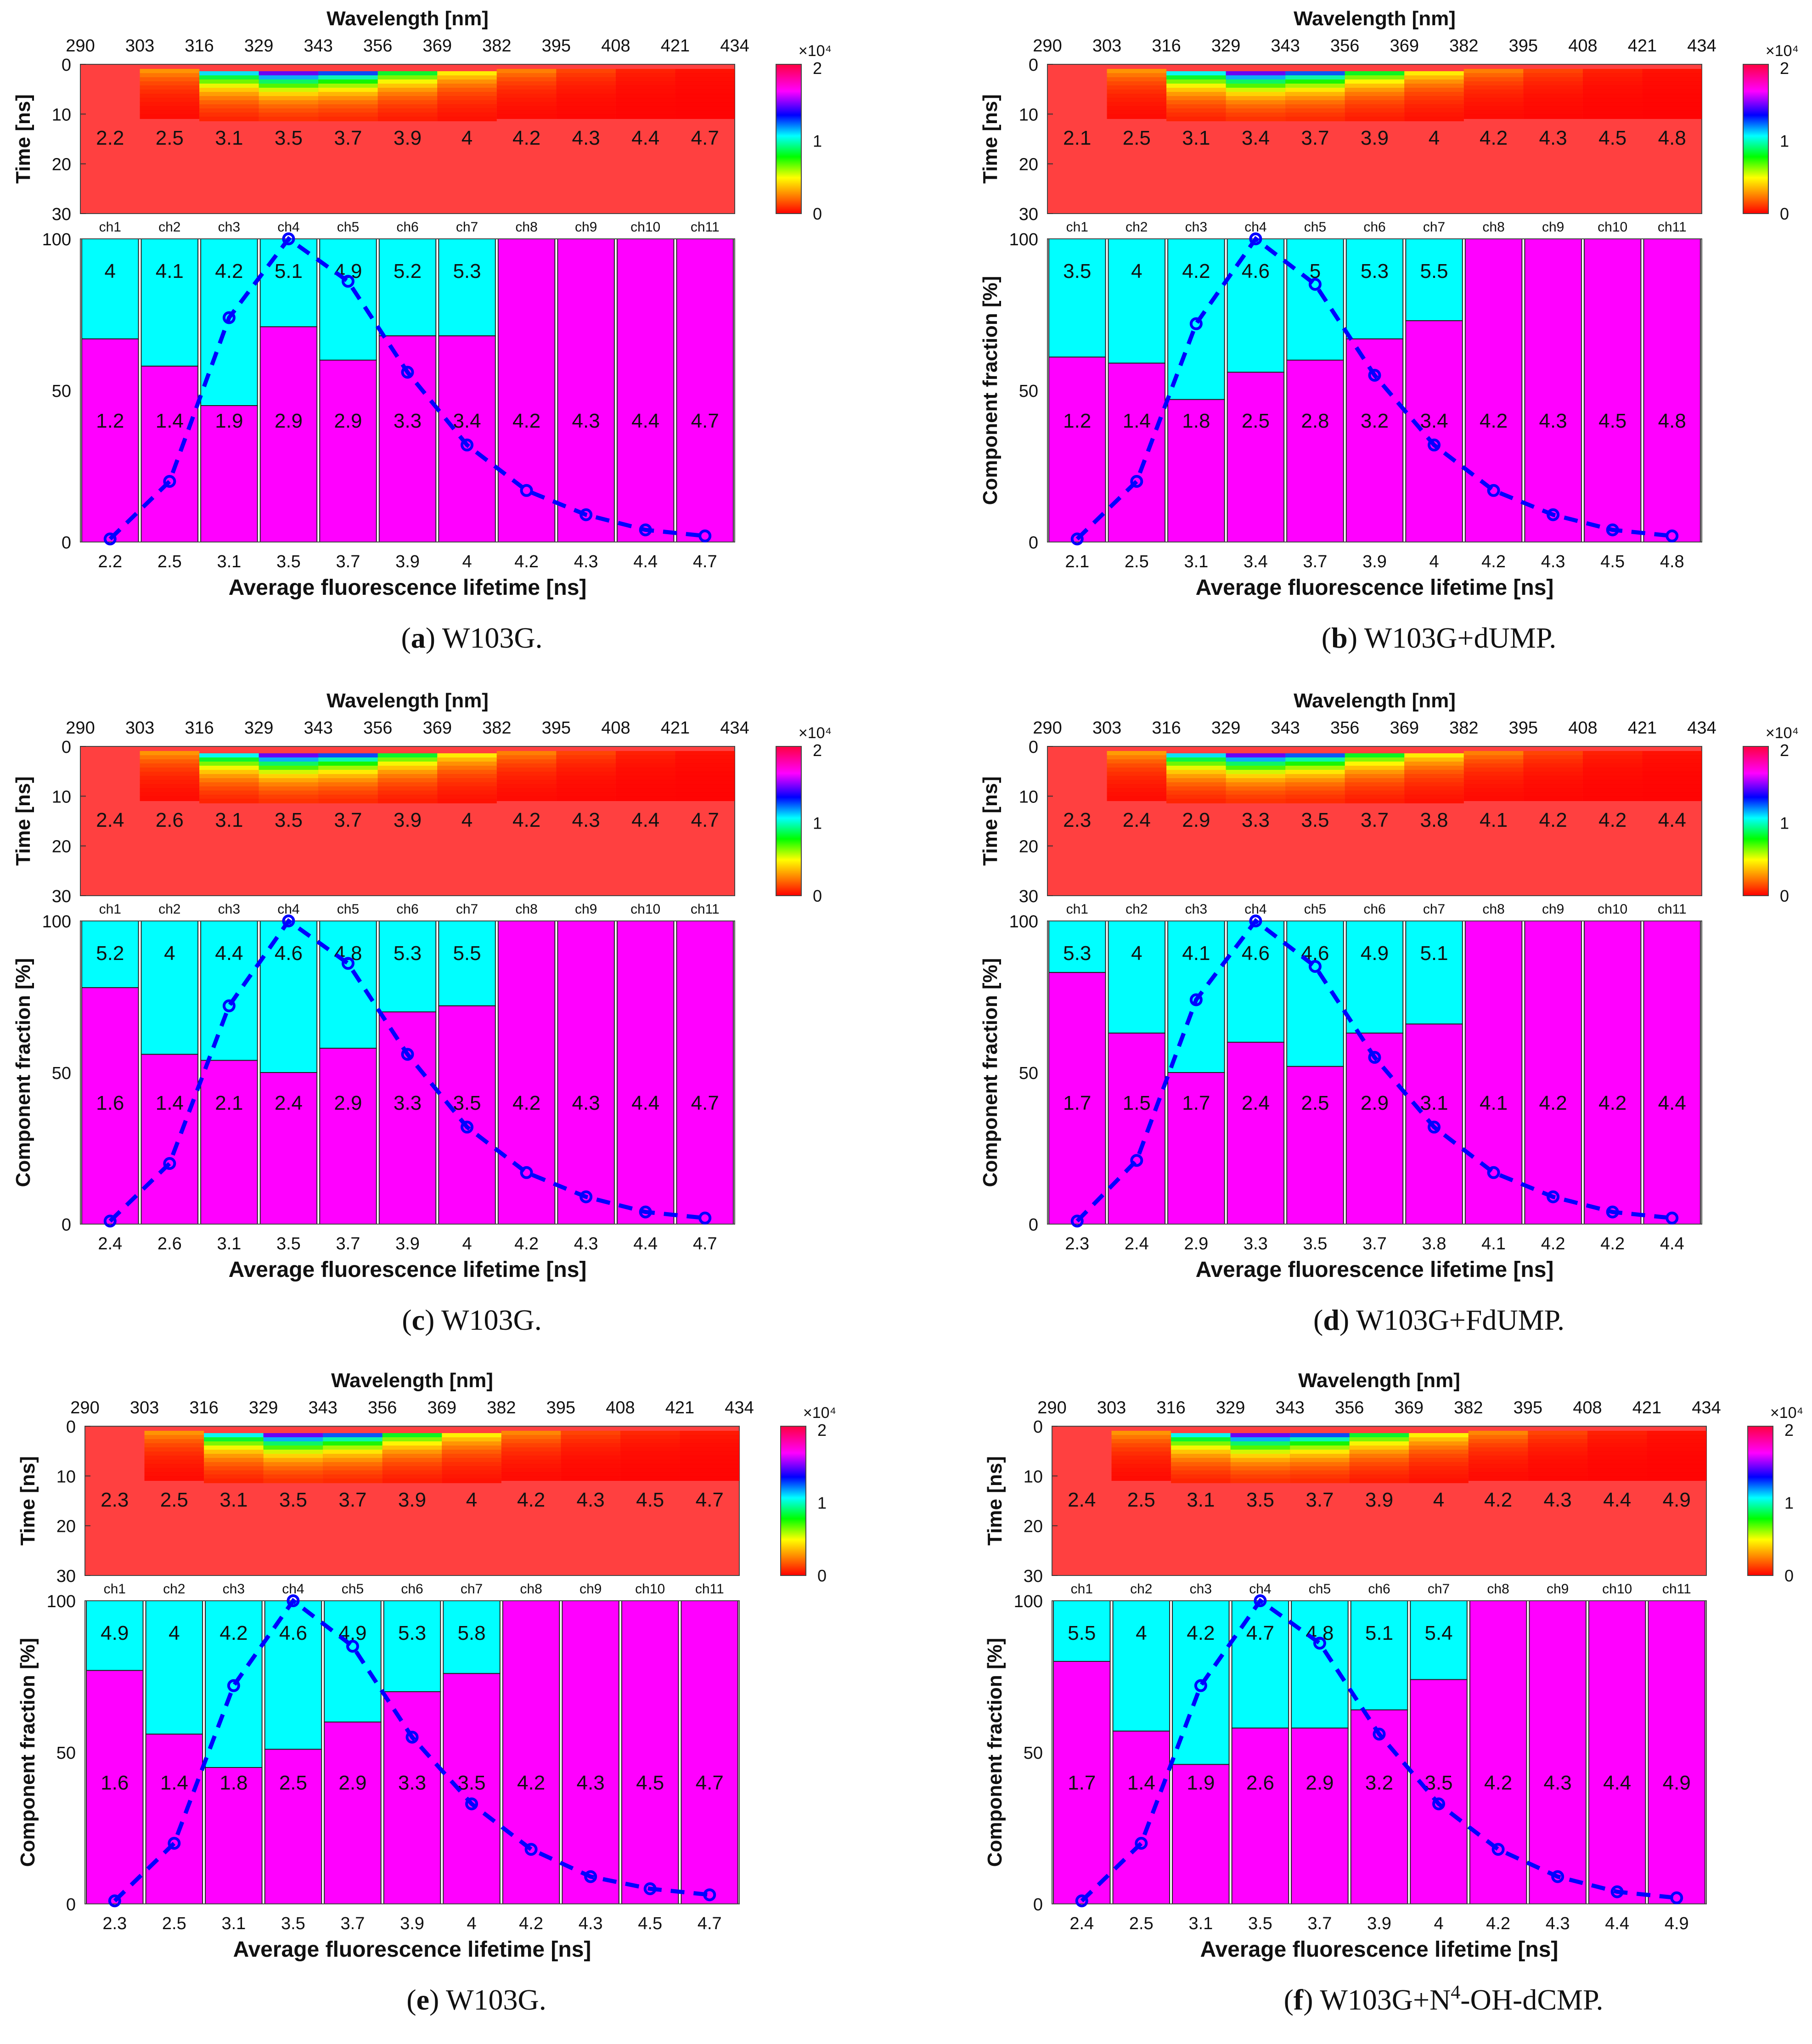 Image resolution: width=1812 pixels, height=2044 pixels. What do you see at coordinates (467, 227) in the screenshot?
I see `channel-label: ch7` at bounding box center [467, 227].